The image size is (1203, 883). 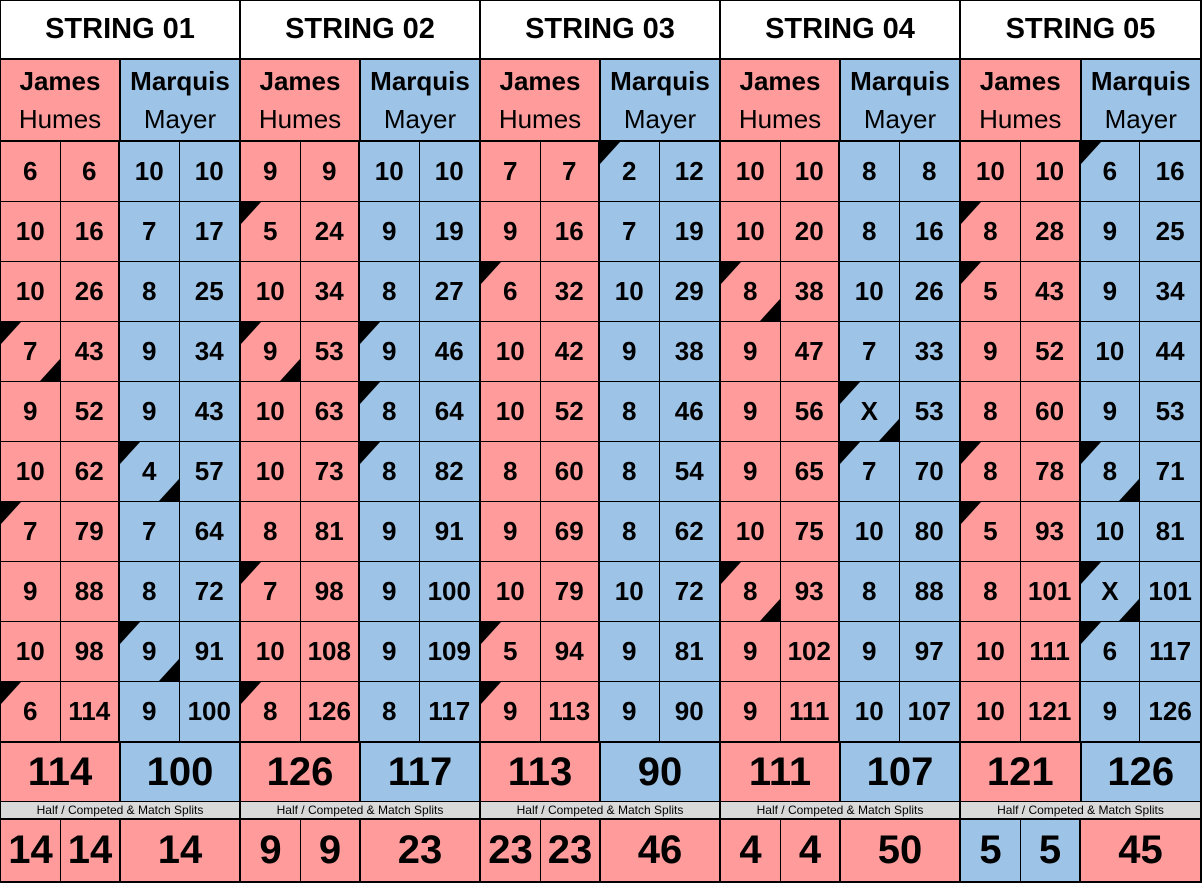 I want to click on cumulative-score-cell: 62, so click(x=689, y=532).